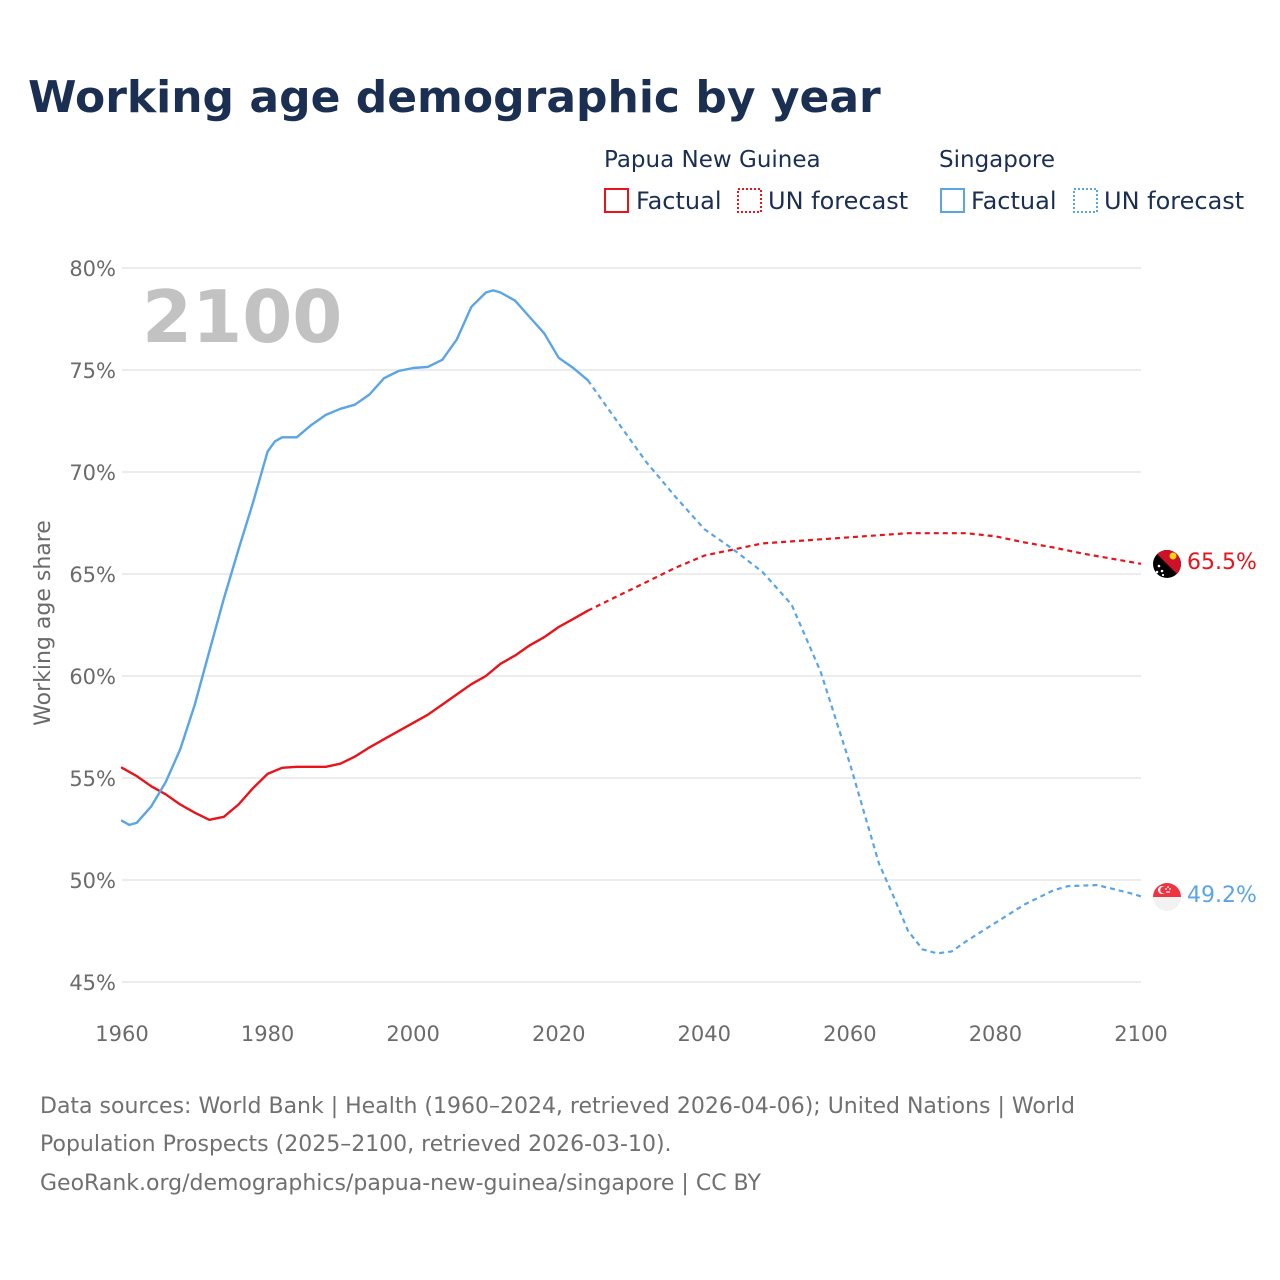  Describe the element at coordinates (92, 626) in the screenshot. I see `y-axis-ticks: 45% 50% 55% 60% 65% 70% 75% 80%` at that location.